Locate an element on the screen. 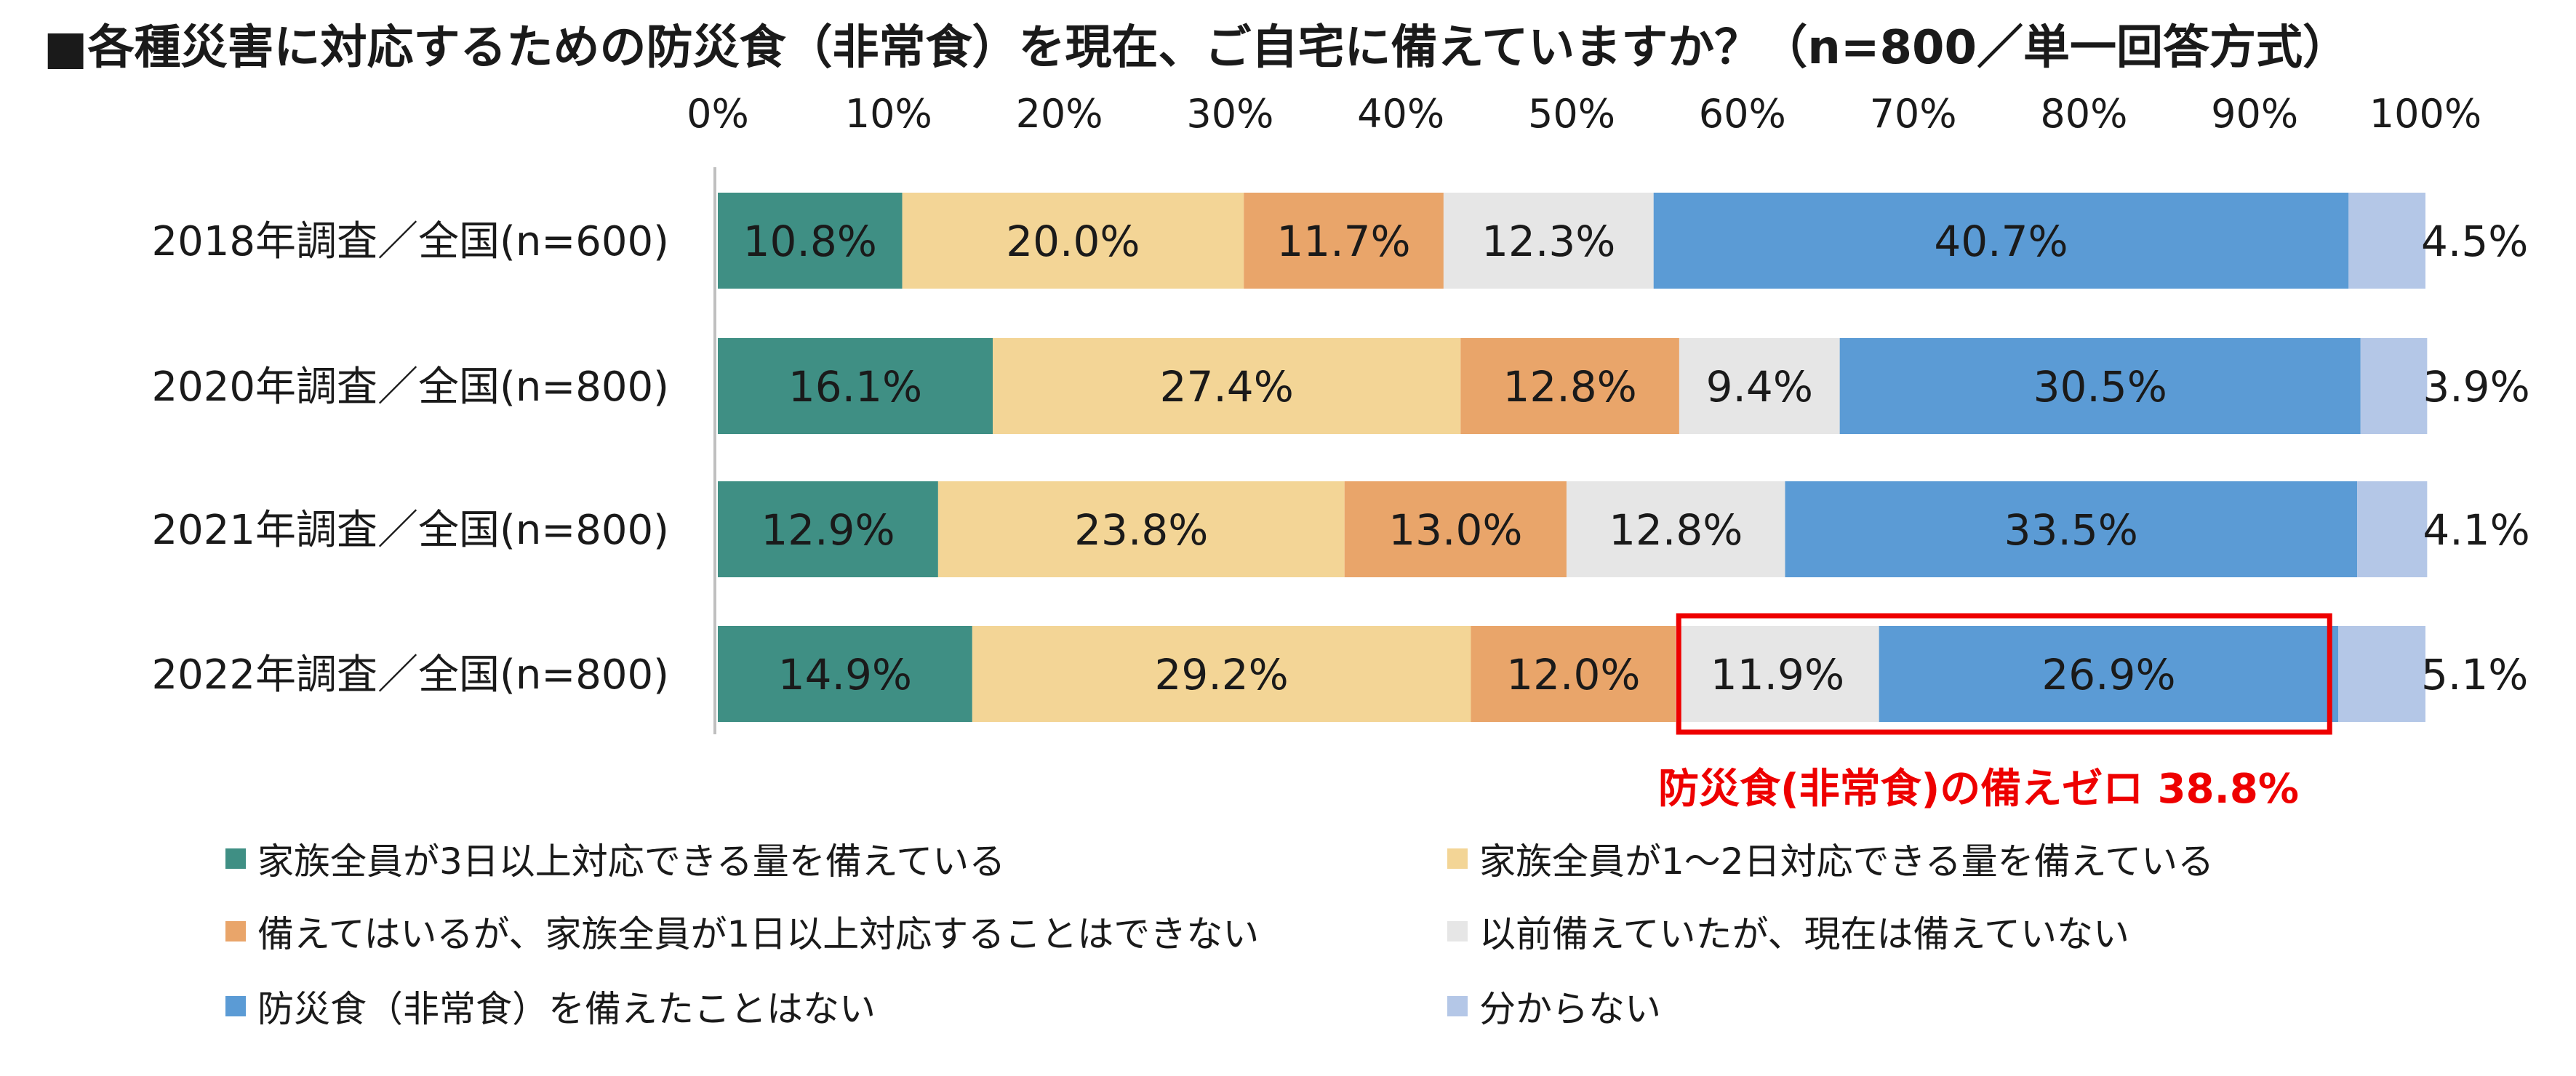  x-tick-label: 30% is located at coordinates (1229, 114).